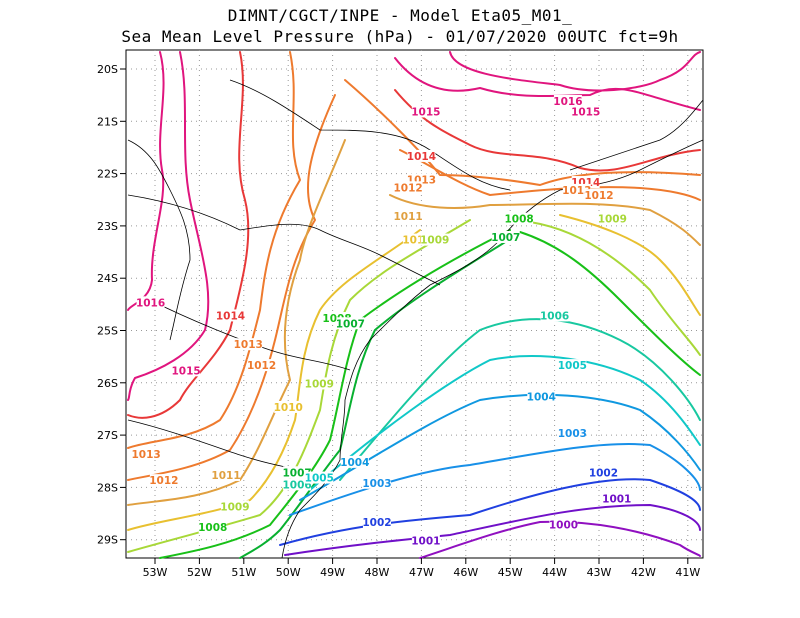  Describe the element at coordinates (159, 240) in the screenshot. I see `border-west` at that location.